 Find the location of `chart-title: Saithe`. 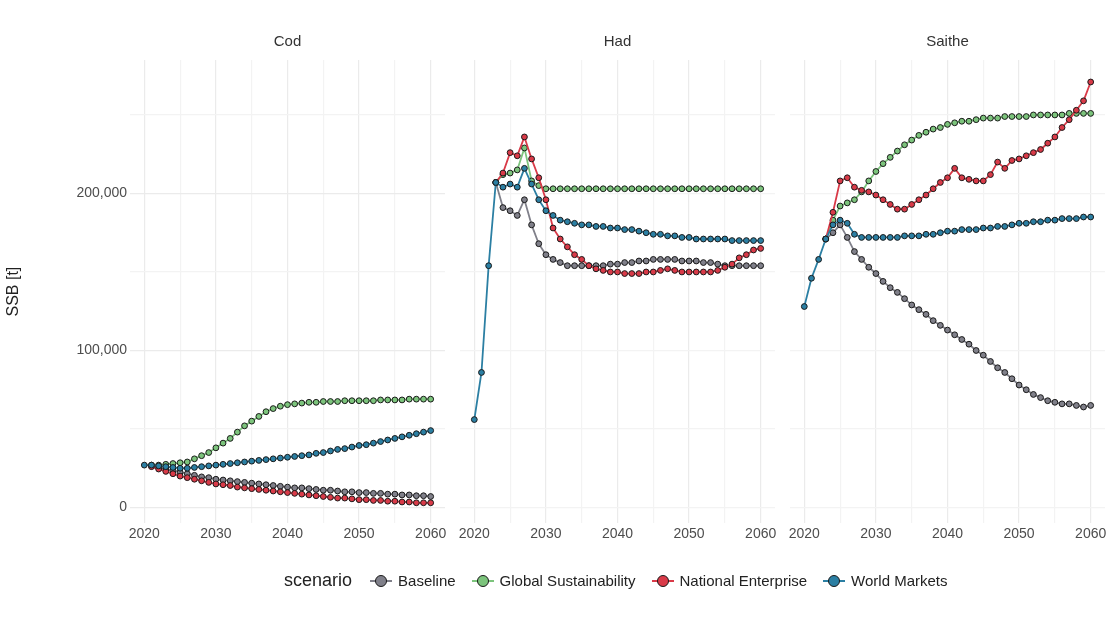

chart-title: Saithe is located at coordinates (947, 41).